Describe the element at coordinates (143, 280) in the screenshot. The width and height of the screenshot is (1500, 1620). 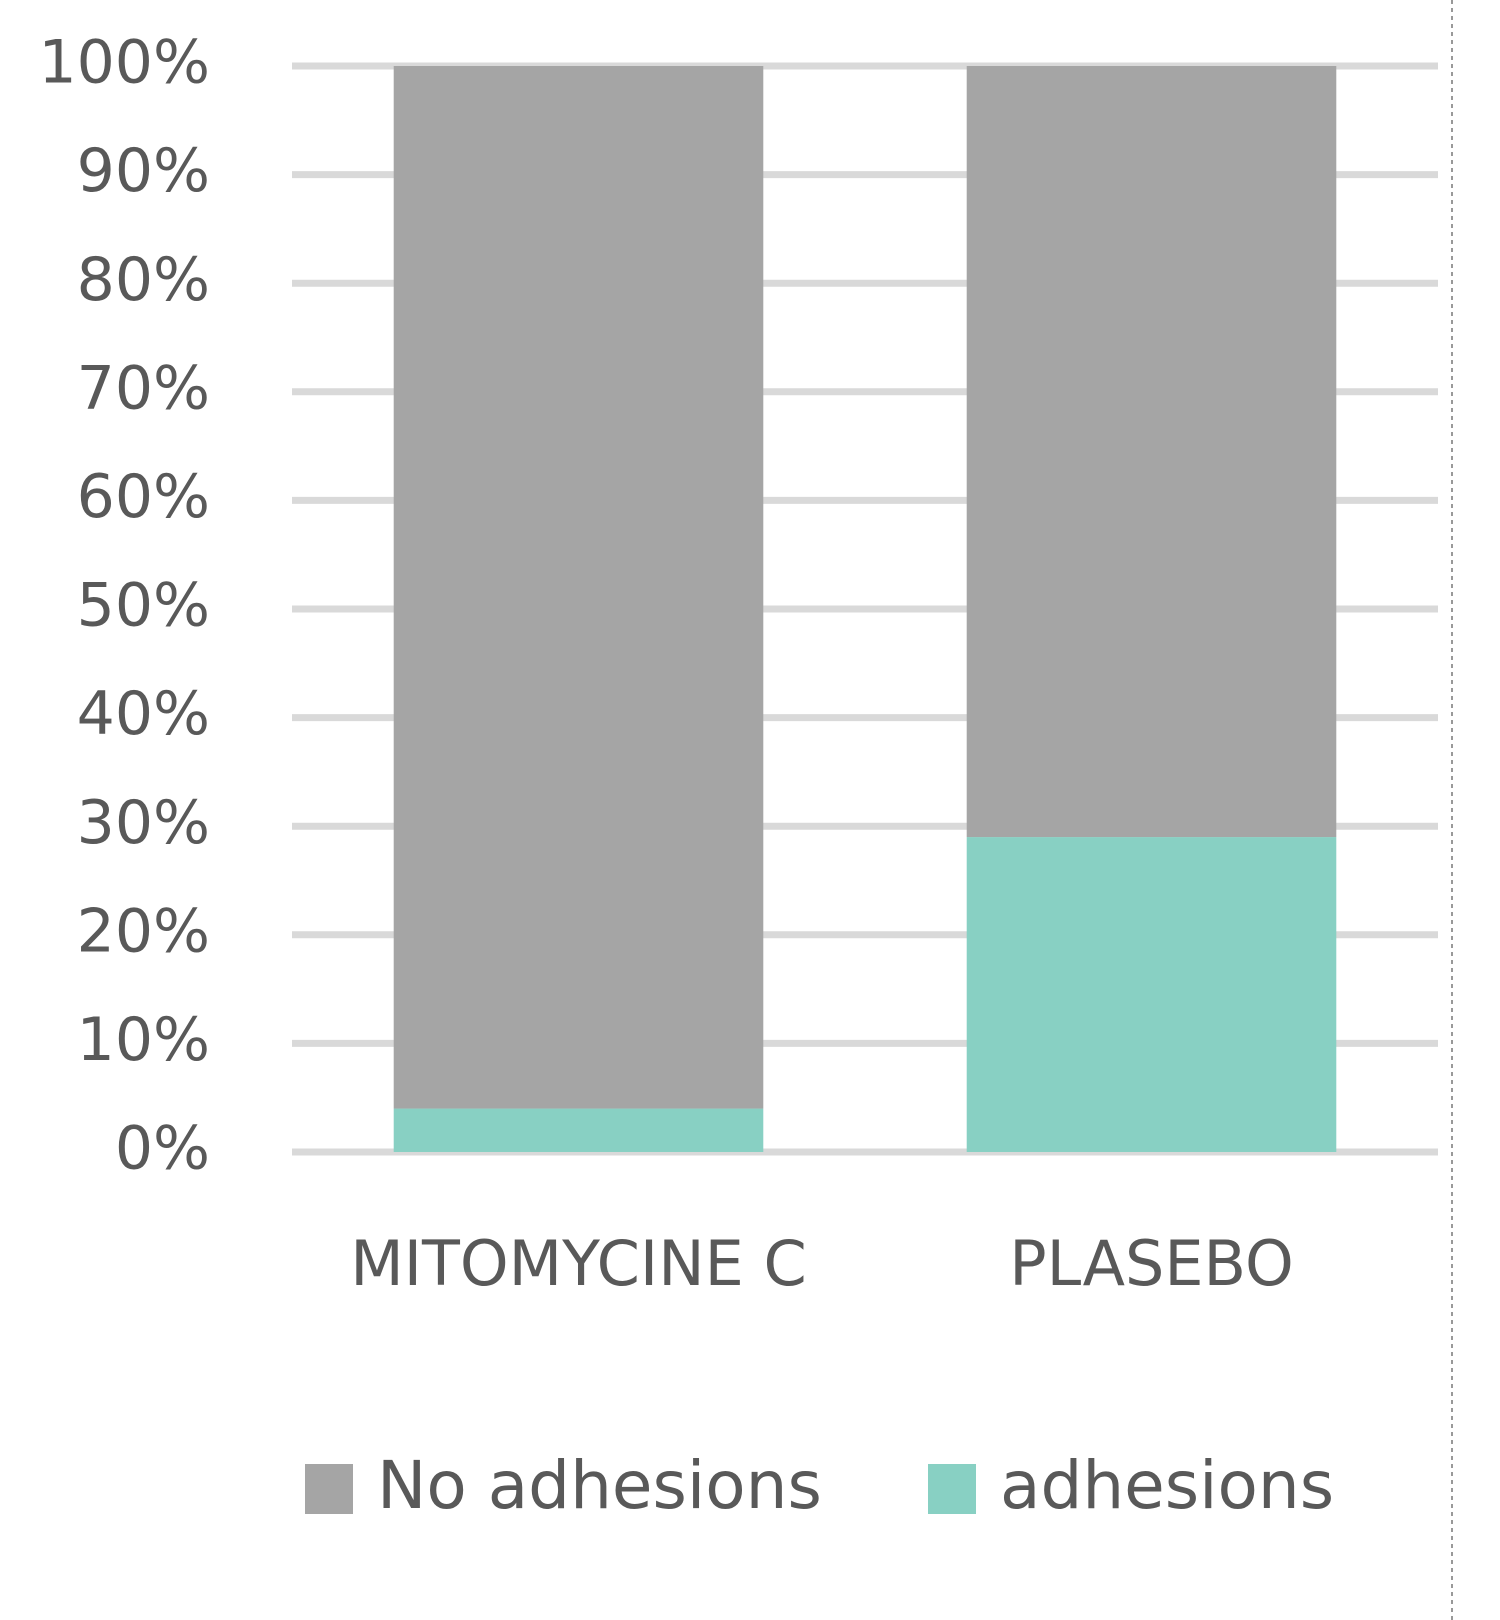
I see `y-tick-label: 80%` at that location.